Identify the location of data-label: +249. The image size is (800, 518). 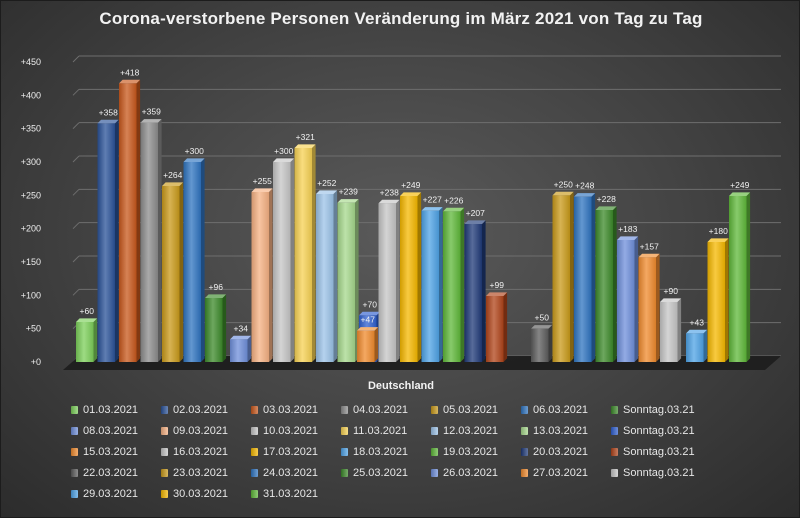
(739, 185).